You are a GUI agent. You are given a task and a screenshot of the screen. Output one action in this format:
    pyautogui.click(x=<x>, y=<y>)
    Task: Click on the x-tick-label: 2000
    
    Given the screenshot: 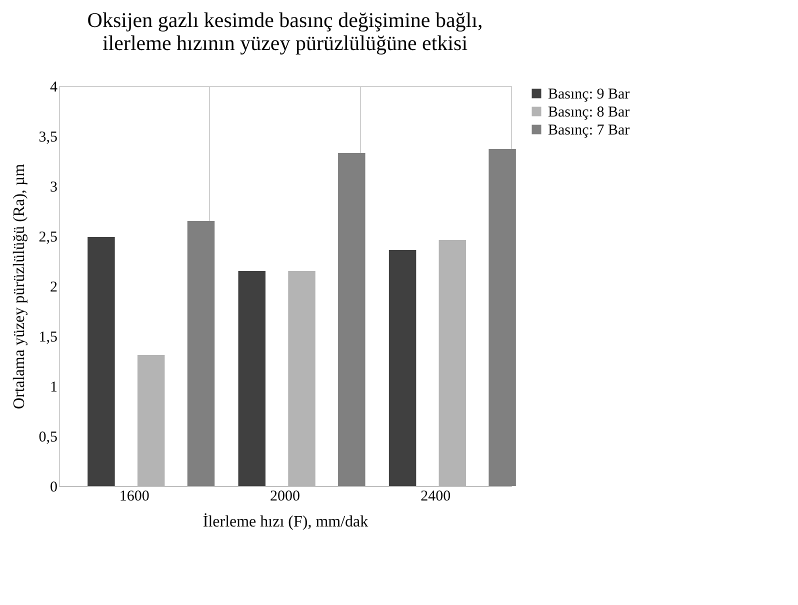 What is the action you would take?
    pyautogui.click(x=285, y=496)
    